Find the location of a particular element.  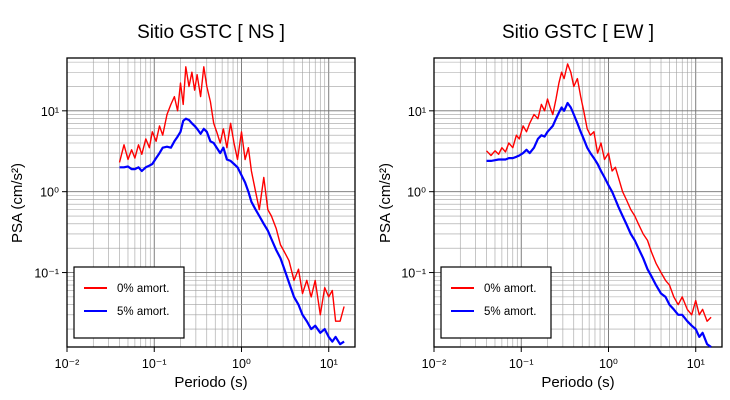

panel-title: Sitio GSTC [ NS ] is located at coordinates (211, 32).